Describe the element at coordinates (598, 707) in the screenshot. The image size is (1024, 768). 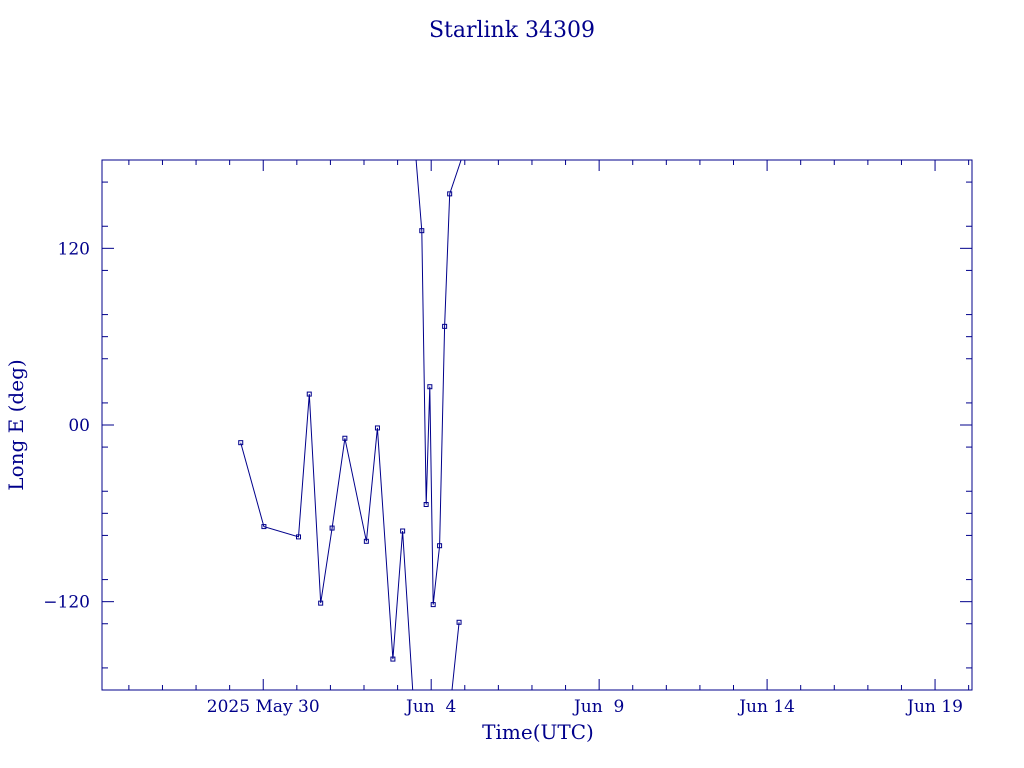
I see `x-tick-label: Jun 9` at that location.